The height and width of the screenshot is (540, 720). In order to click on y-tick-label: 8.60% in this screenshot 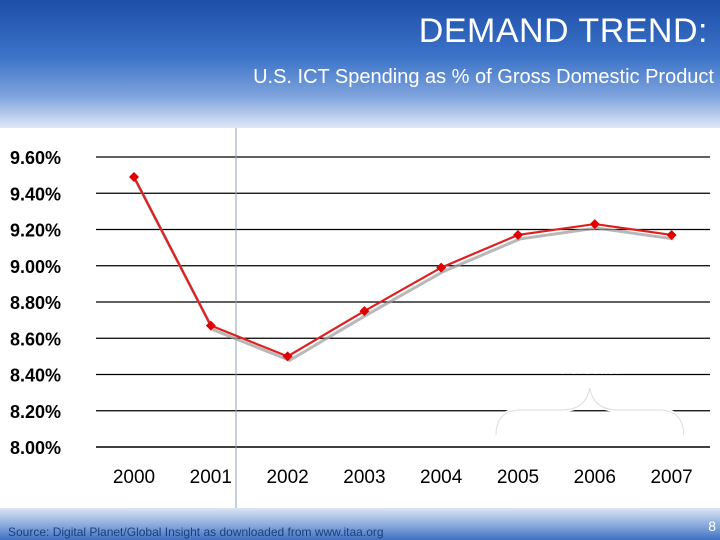, I will do `click(35, 339)`.